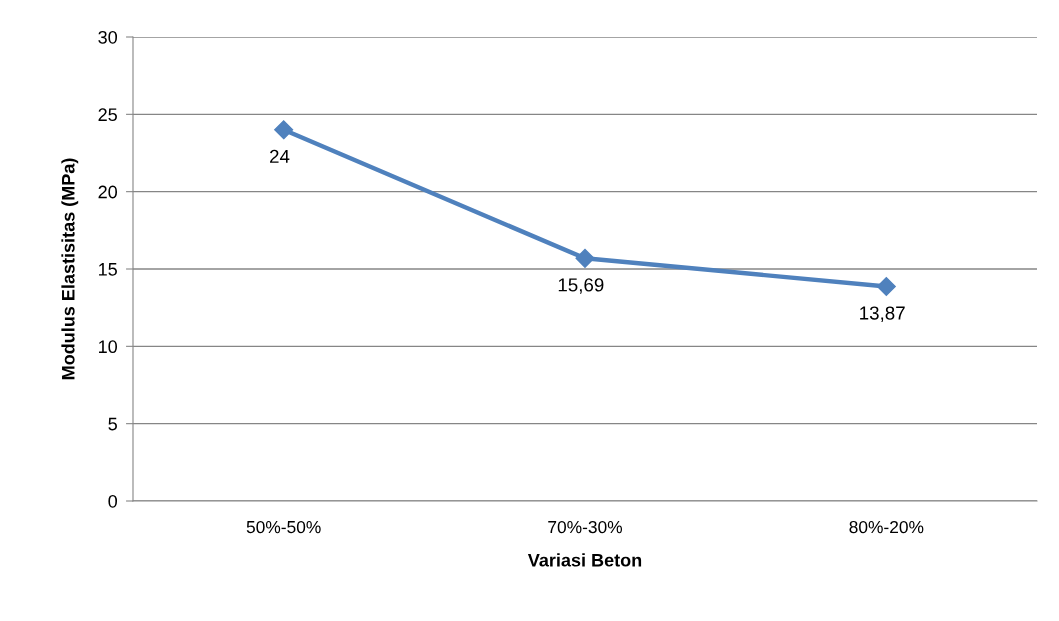 The height and width of the screenshot is (621, 1059). What do you see at coordinates (886, 527) in the screenshot?
I see `x-tick-label: 80%-20%` at bounding box center [886, 527].